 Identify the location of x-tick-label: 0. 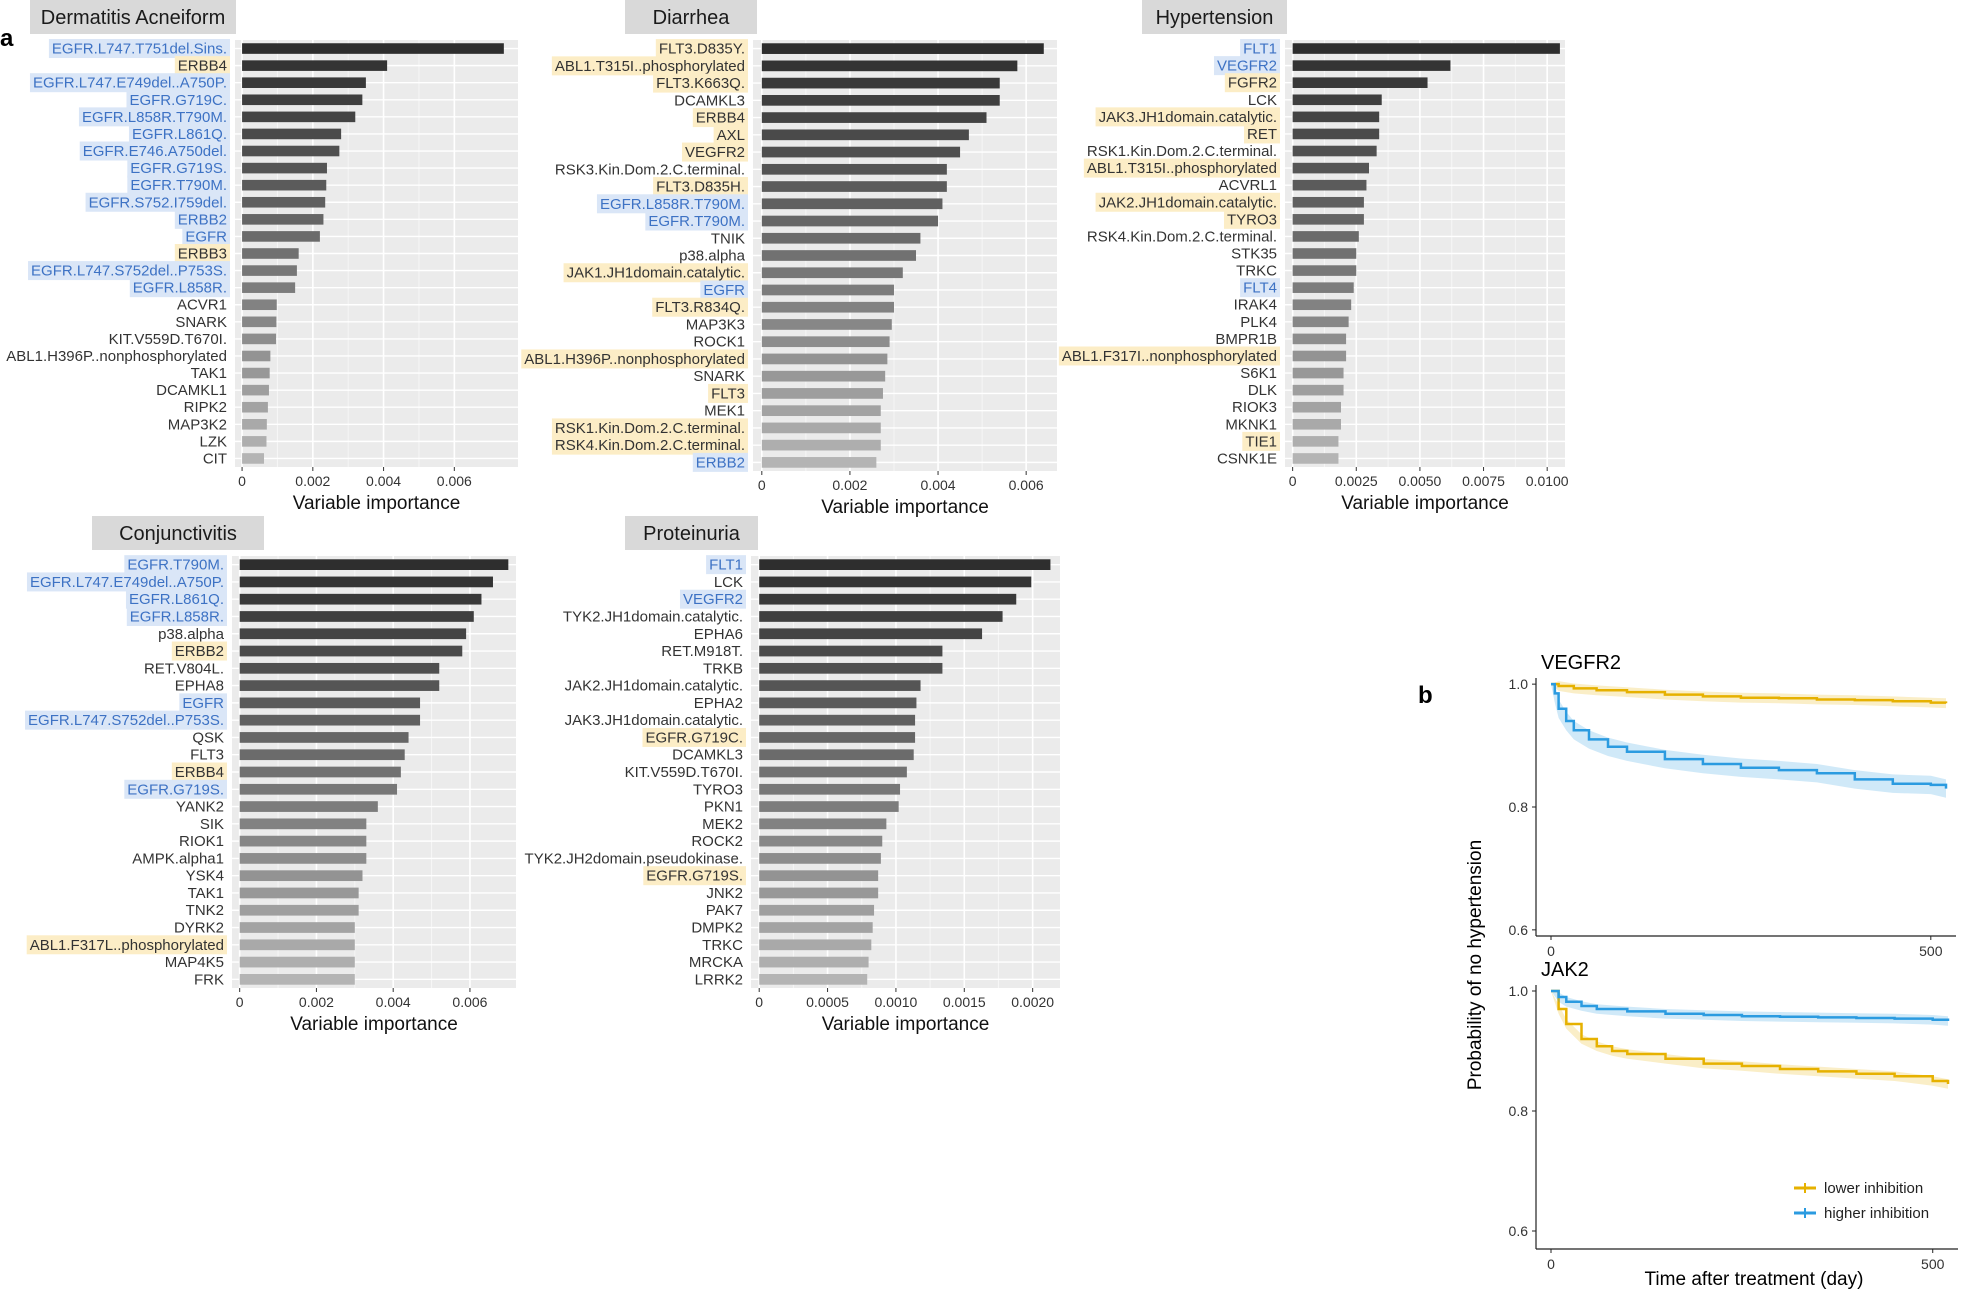
(242, 481).